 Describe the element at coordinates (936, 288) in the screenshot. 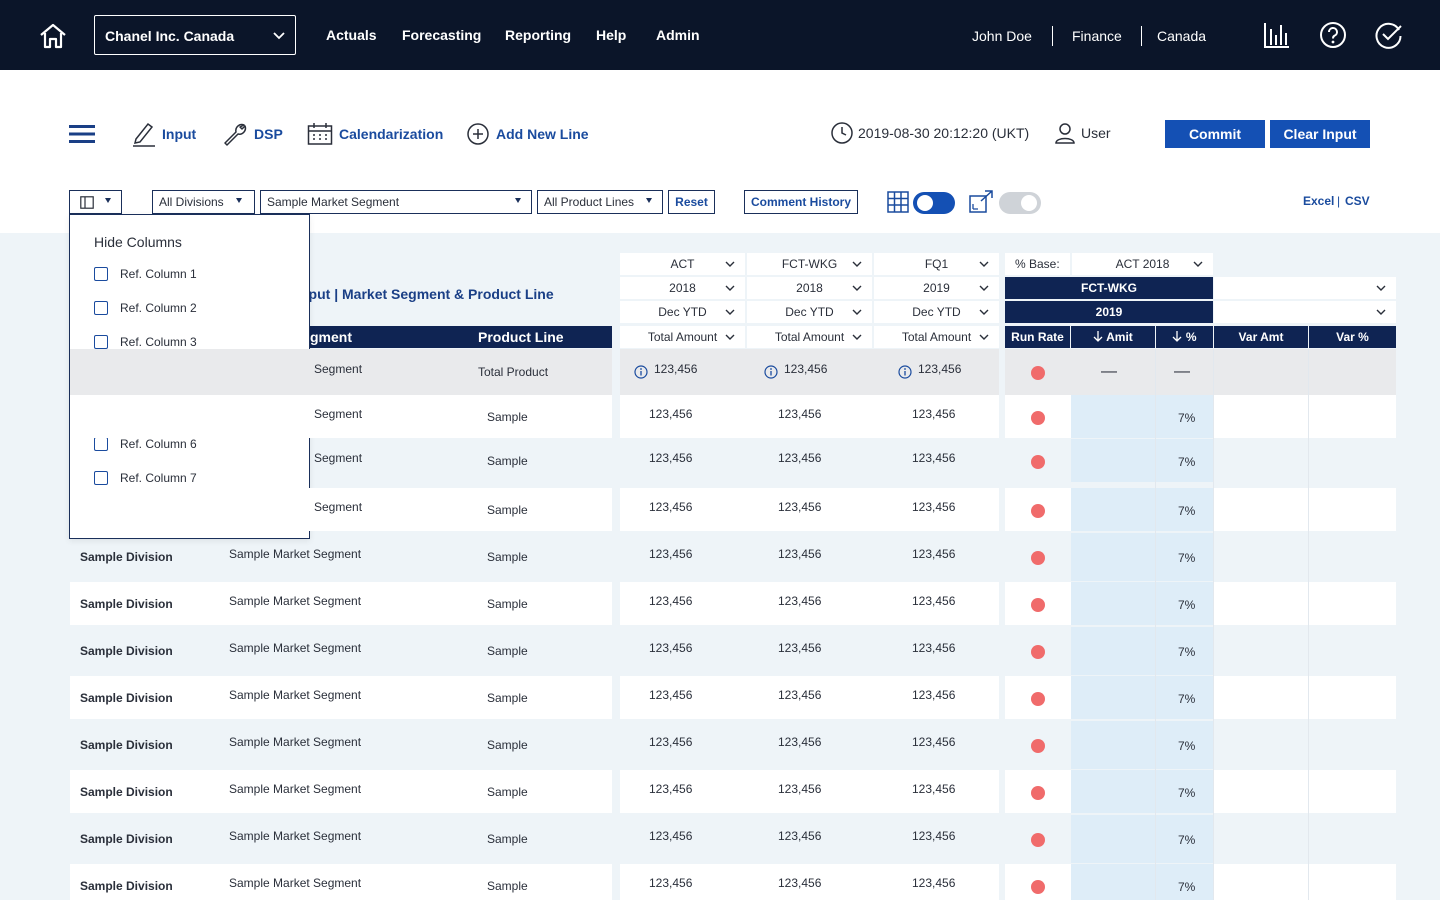

I see `col-header-year-3: 2019` at that location.